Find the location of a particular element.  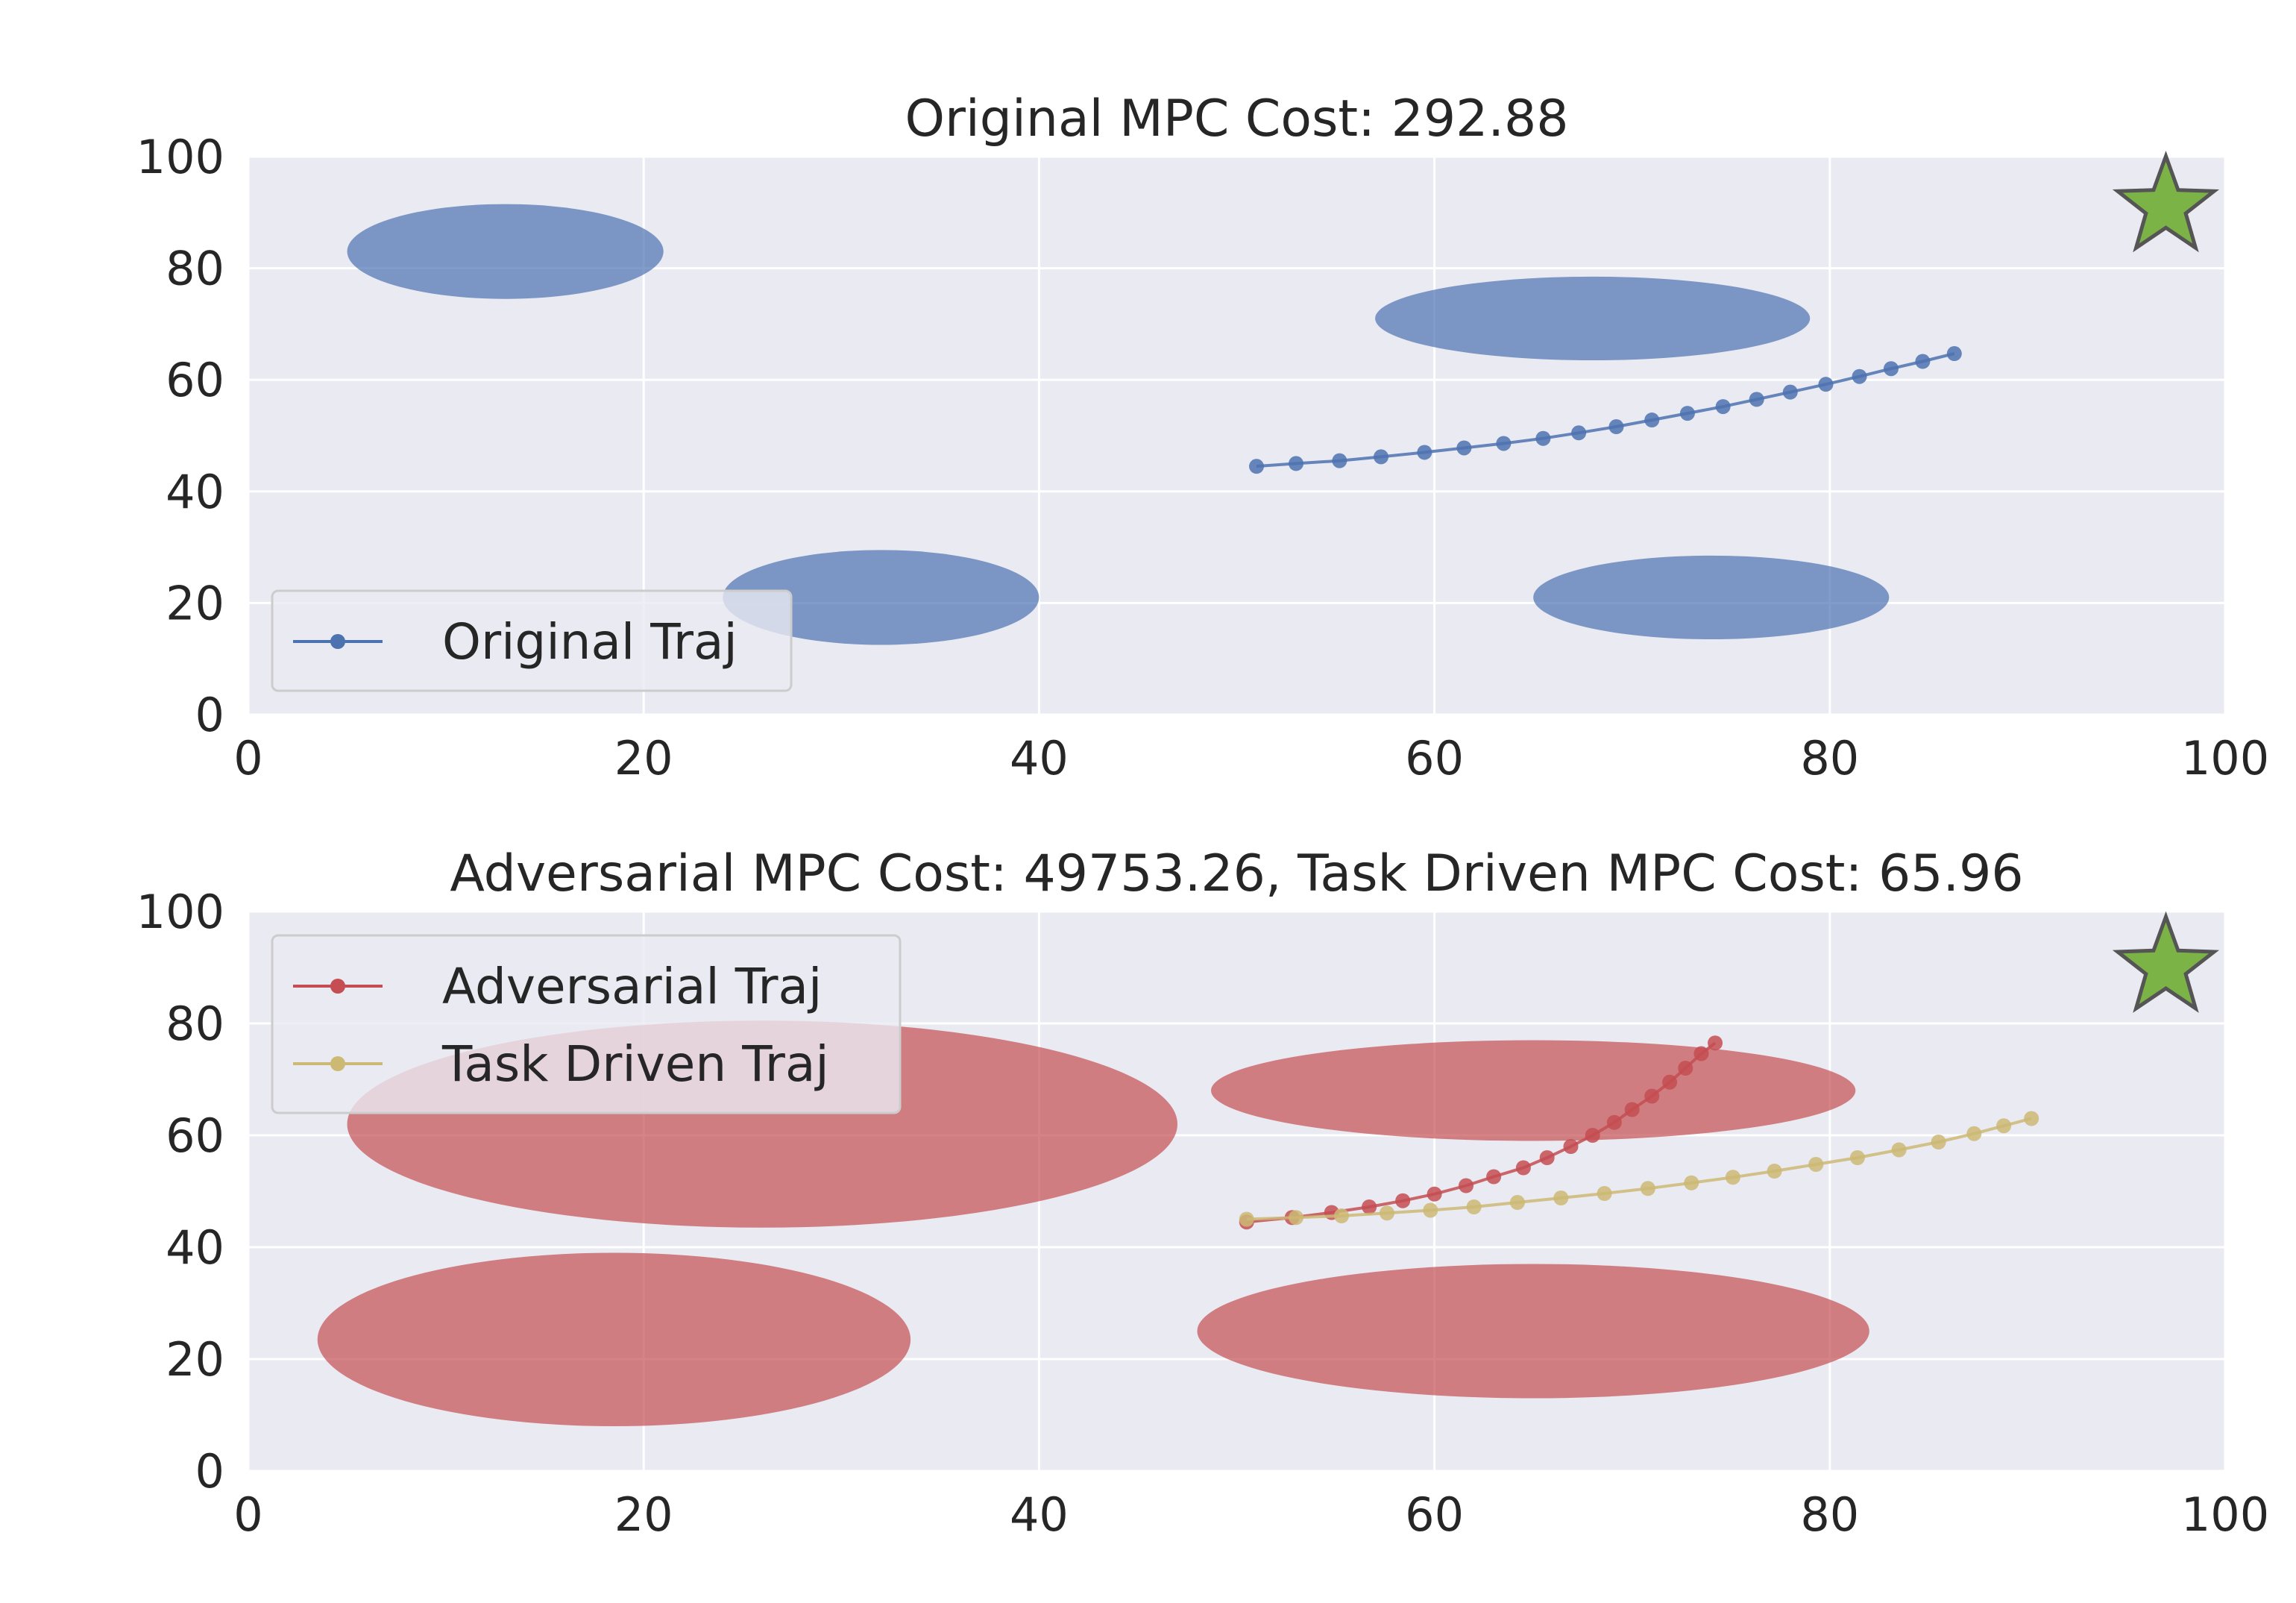

legend-label: Adversarial Traj is located at coordinates (632, 986).